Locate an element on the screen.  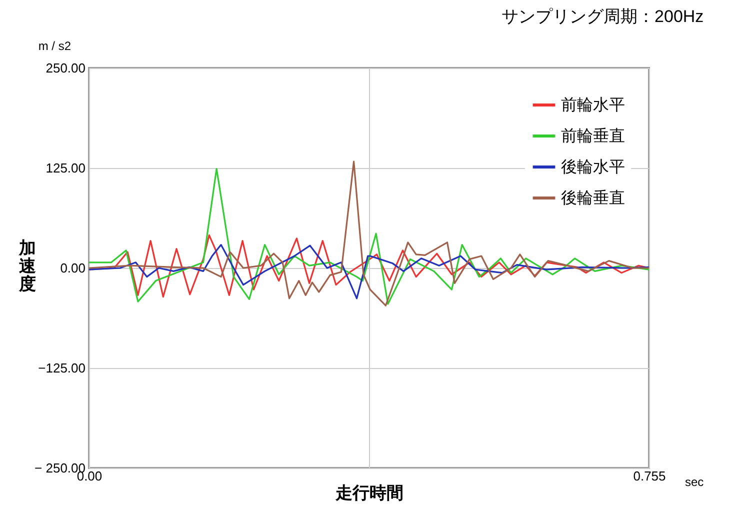
line-series is located at coordinates (369, 272).